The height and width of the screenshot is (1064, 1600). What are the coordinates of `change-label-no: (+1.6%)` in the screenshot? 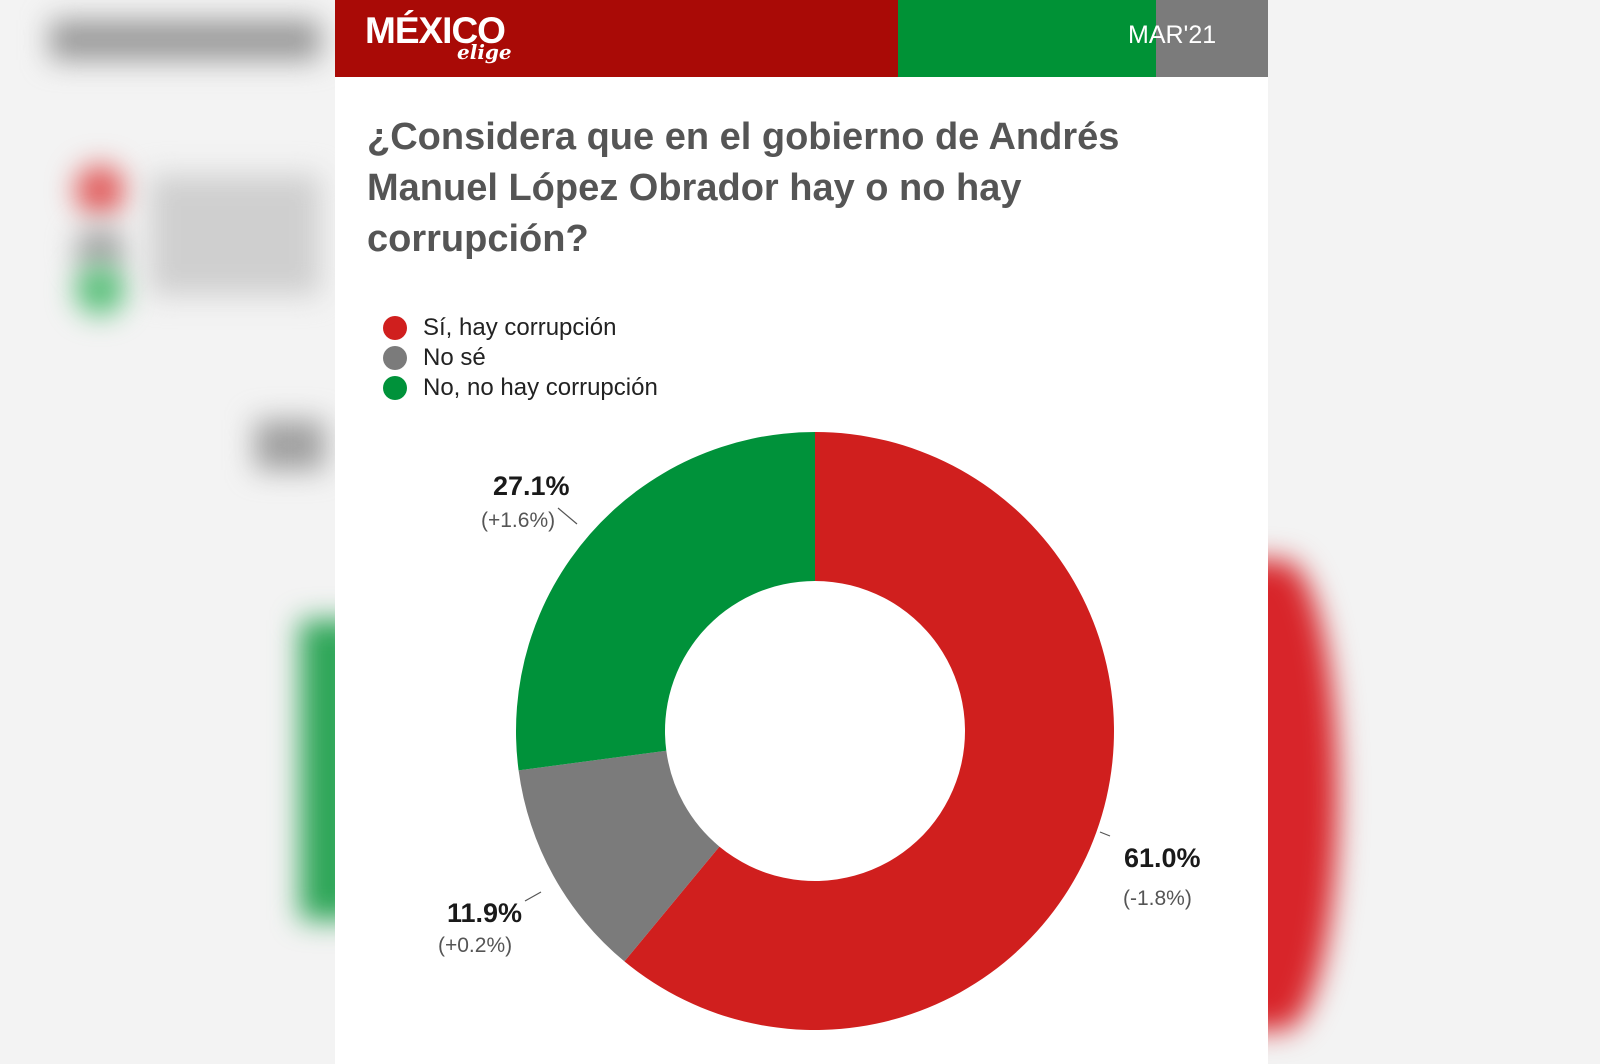 It's located at (518, 520).